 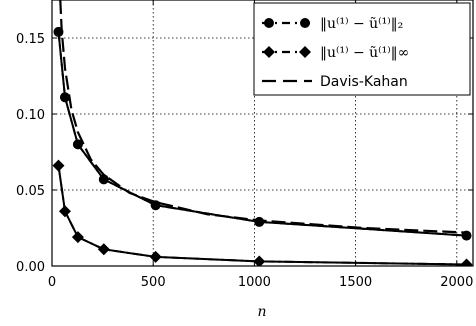 I want to click on y-tick-label: 0.05, so click(x=30, y=191).